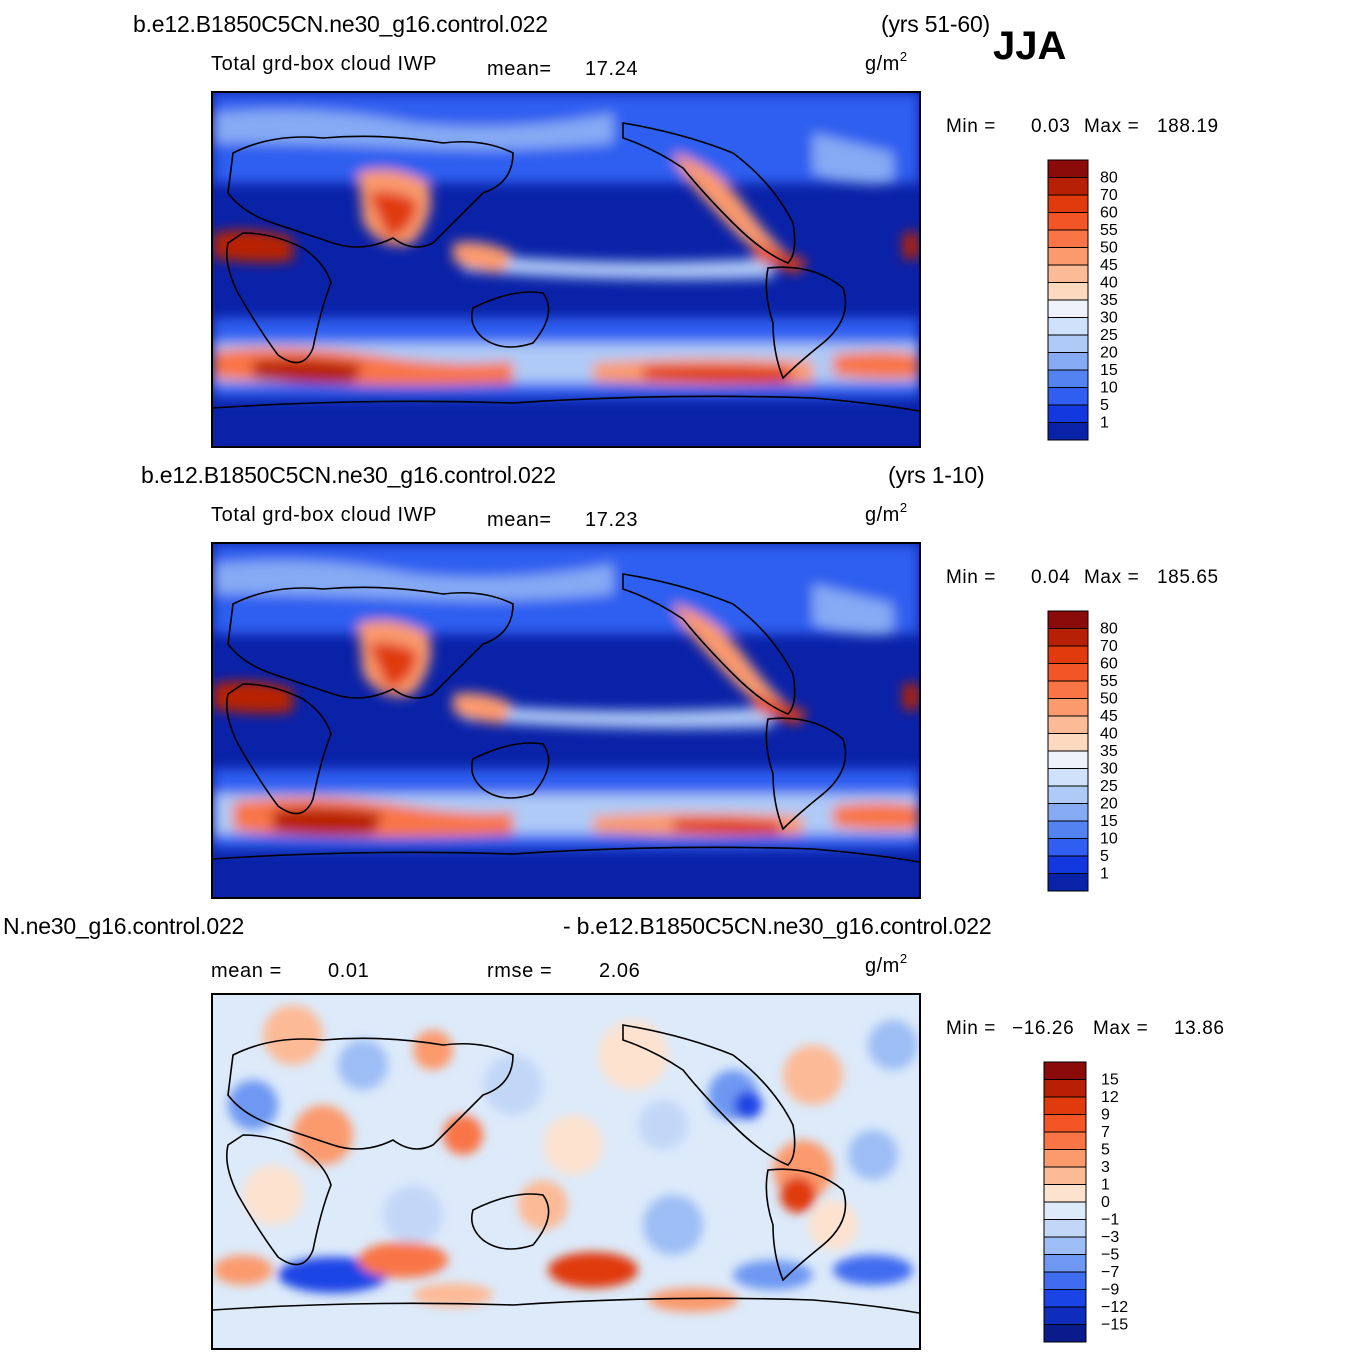  What do you see at coordinates (1109, 734) in the screenshot?
I see `colorbar-tick-label: 40` at bounding box center [1109, 734].